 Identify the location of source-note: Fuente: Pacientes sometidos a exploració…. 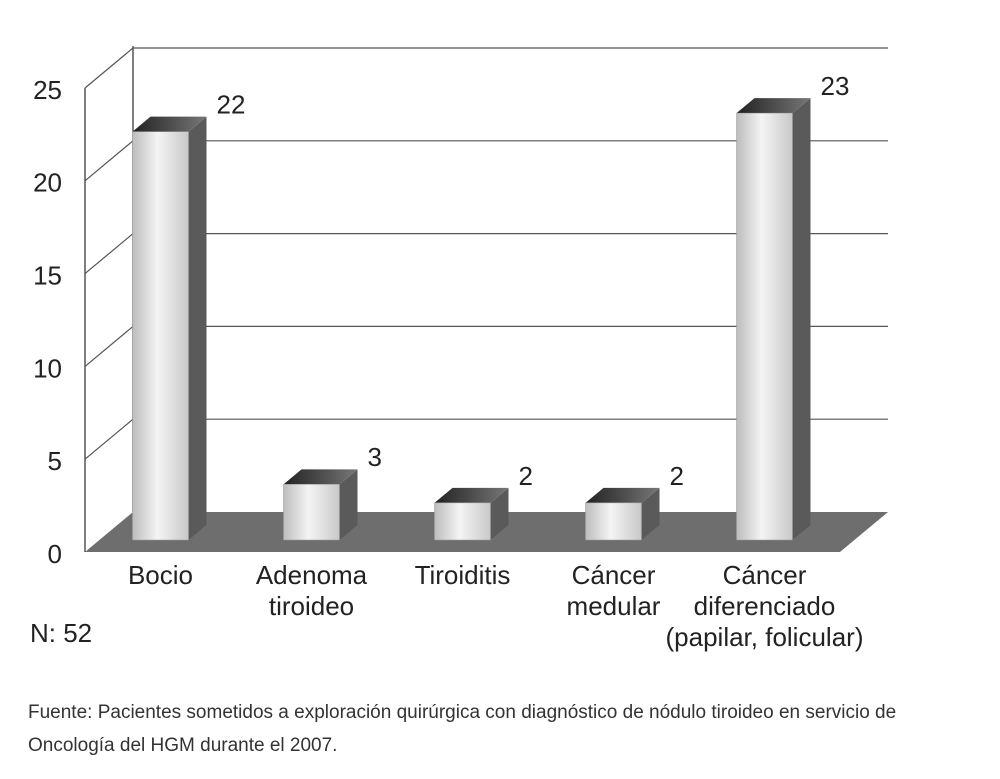
(462, 729).